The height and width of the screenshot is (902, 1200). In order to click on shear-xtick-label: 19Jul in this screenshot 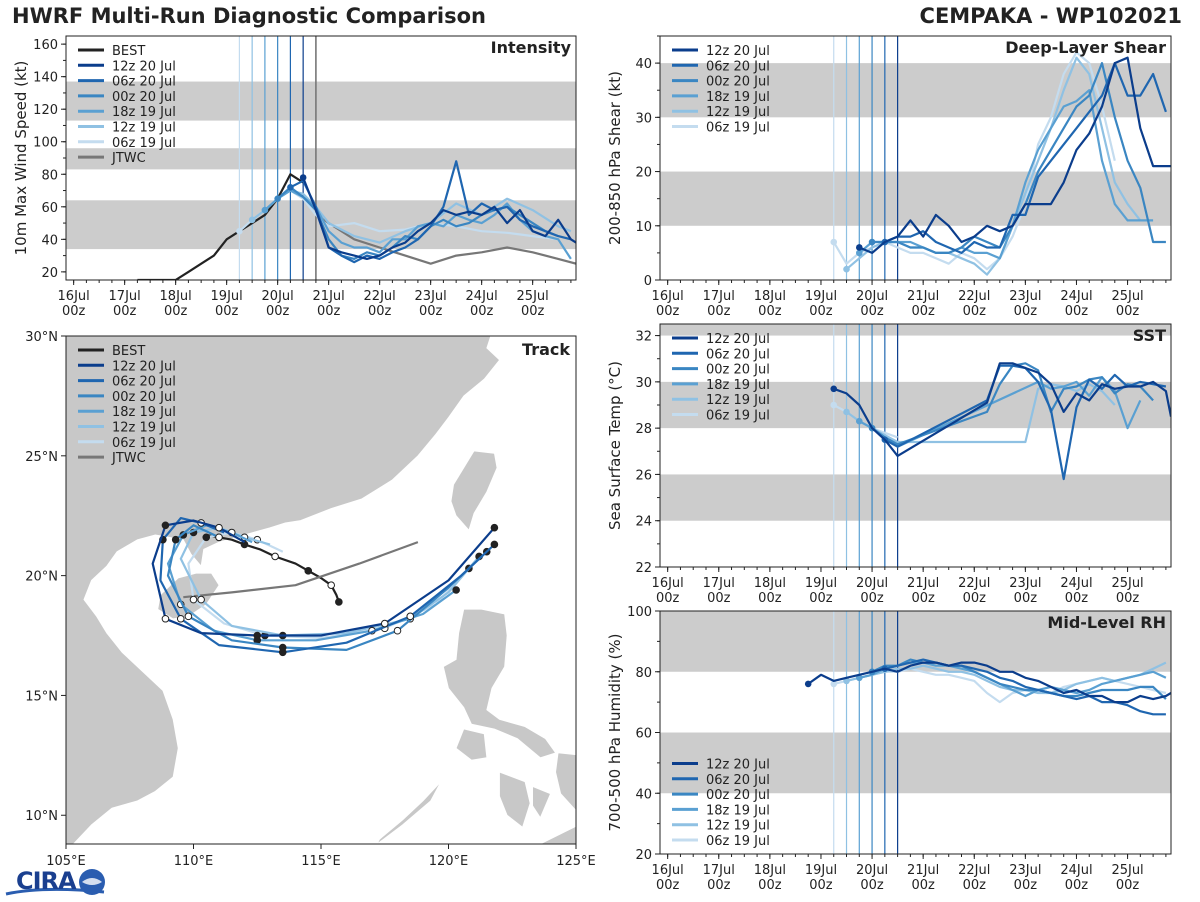, I will do `click(821, 296)`.